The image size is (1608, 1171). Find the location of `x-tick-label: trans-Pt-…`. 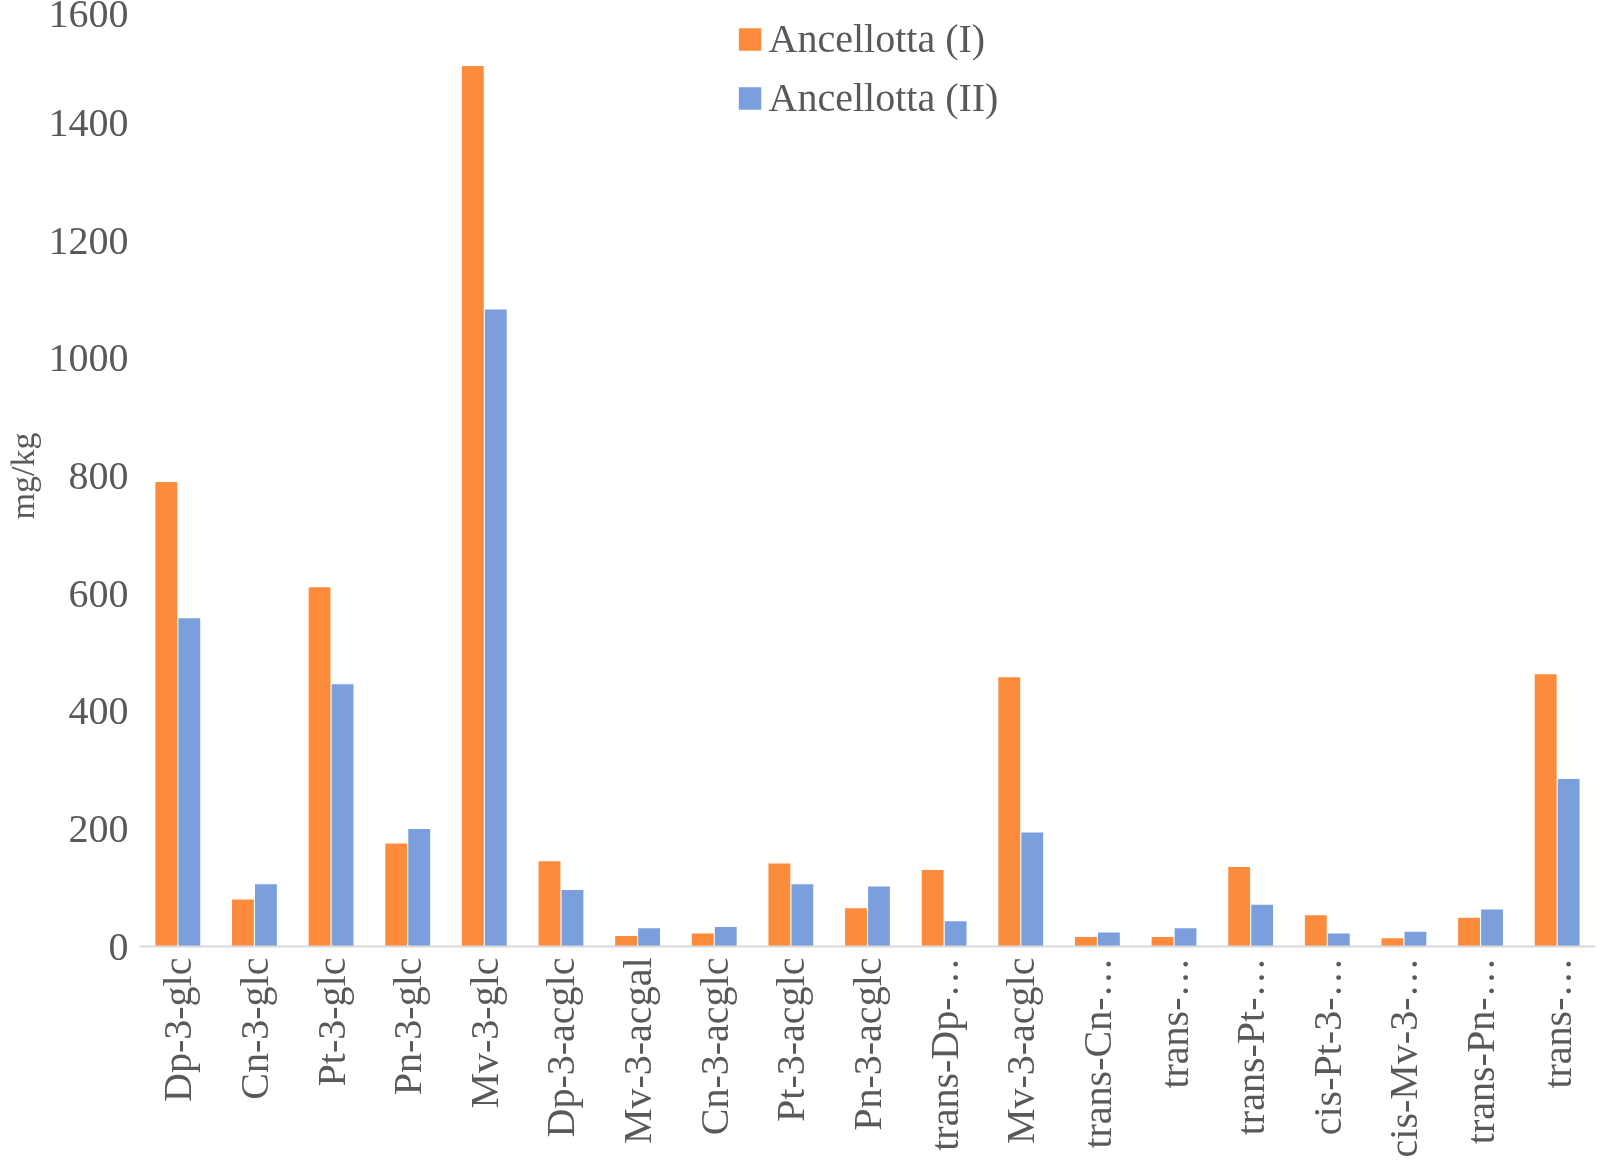

x-tick-label: trans-Pt-… is located at coordinates (1251, 1046).